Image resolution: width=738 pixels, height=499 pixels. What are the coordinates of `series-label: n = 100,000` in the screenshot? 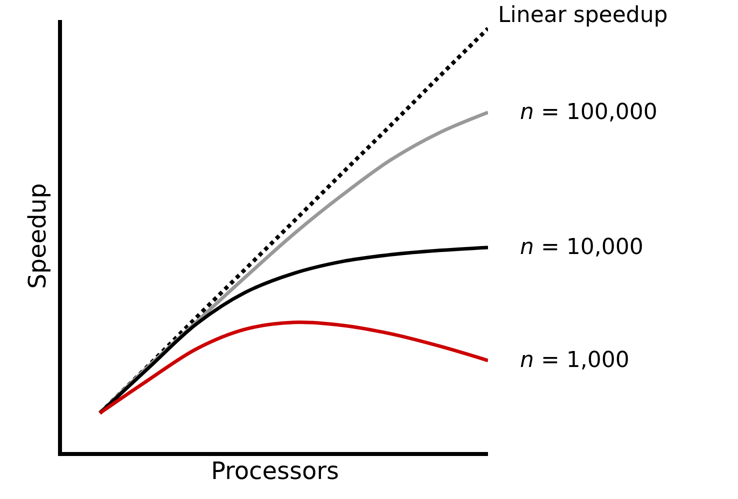 It's located at (589, 112).